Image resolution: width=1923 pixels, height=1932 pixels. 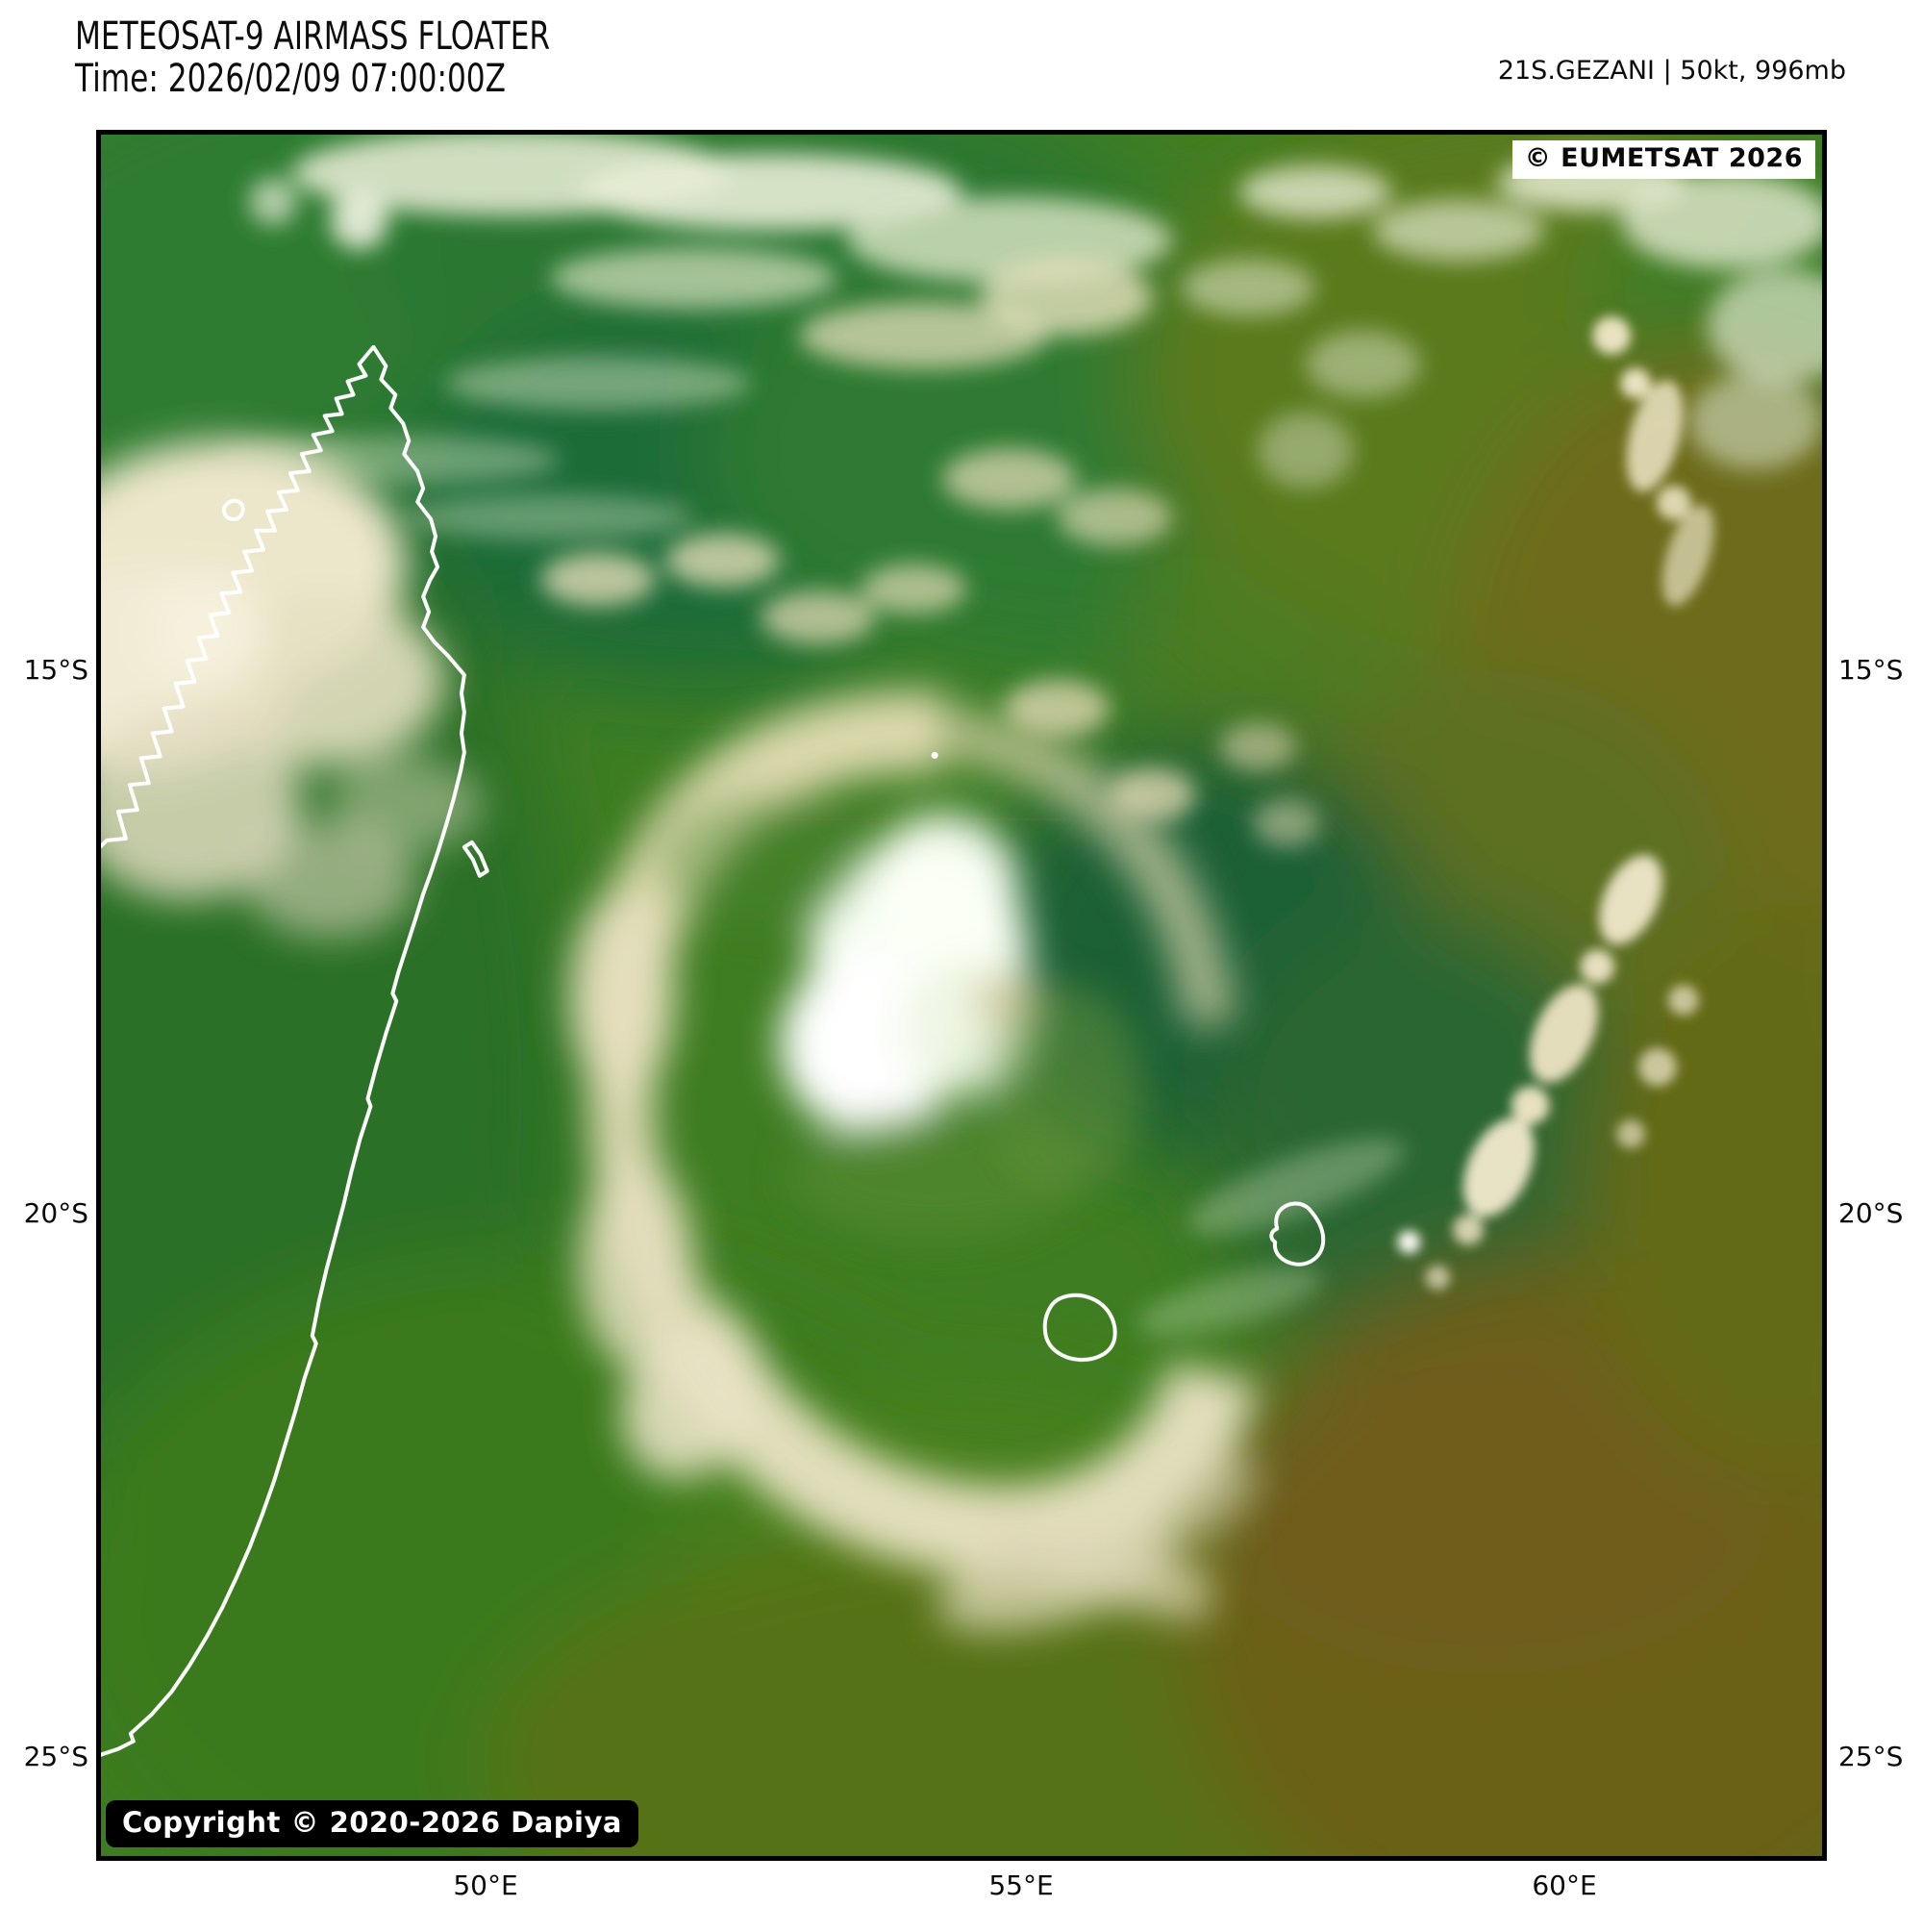 What do you see at coordinates (233, 509) in the screenshot?
I see `nosy-be-island-outline` at bounding box center [233, 509].